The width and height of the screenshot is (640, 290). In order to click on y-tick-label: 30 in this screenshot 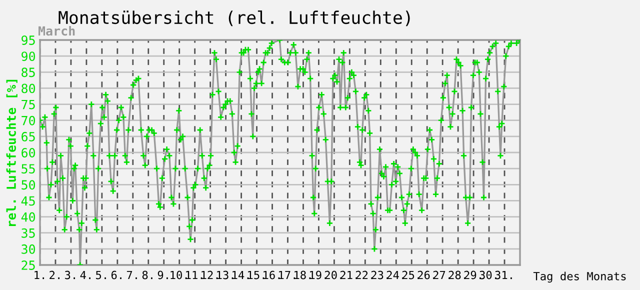, I will do `click(29, 249)`.